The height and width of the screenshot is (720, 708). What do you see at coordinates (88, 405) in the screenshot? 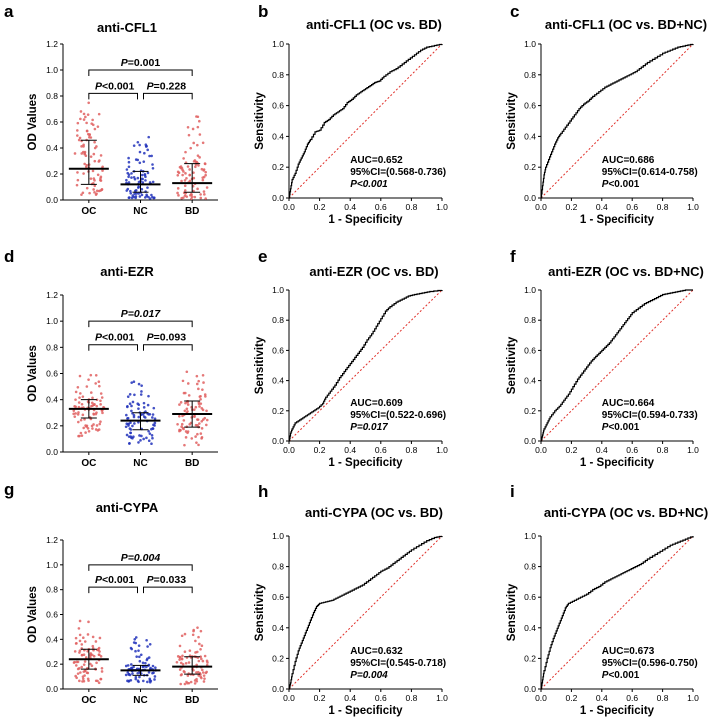
I see `group-OC` at bounding box center [88, 405].